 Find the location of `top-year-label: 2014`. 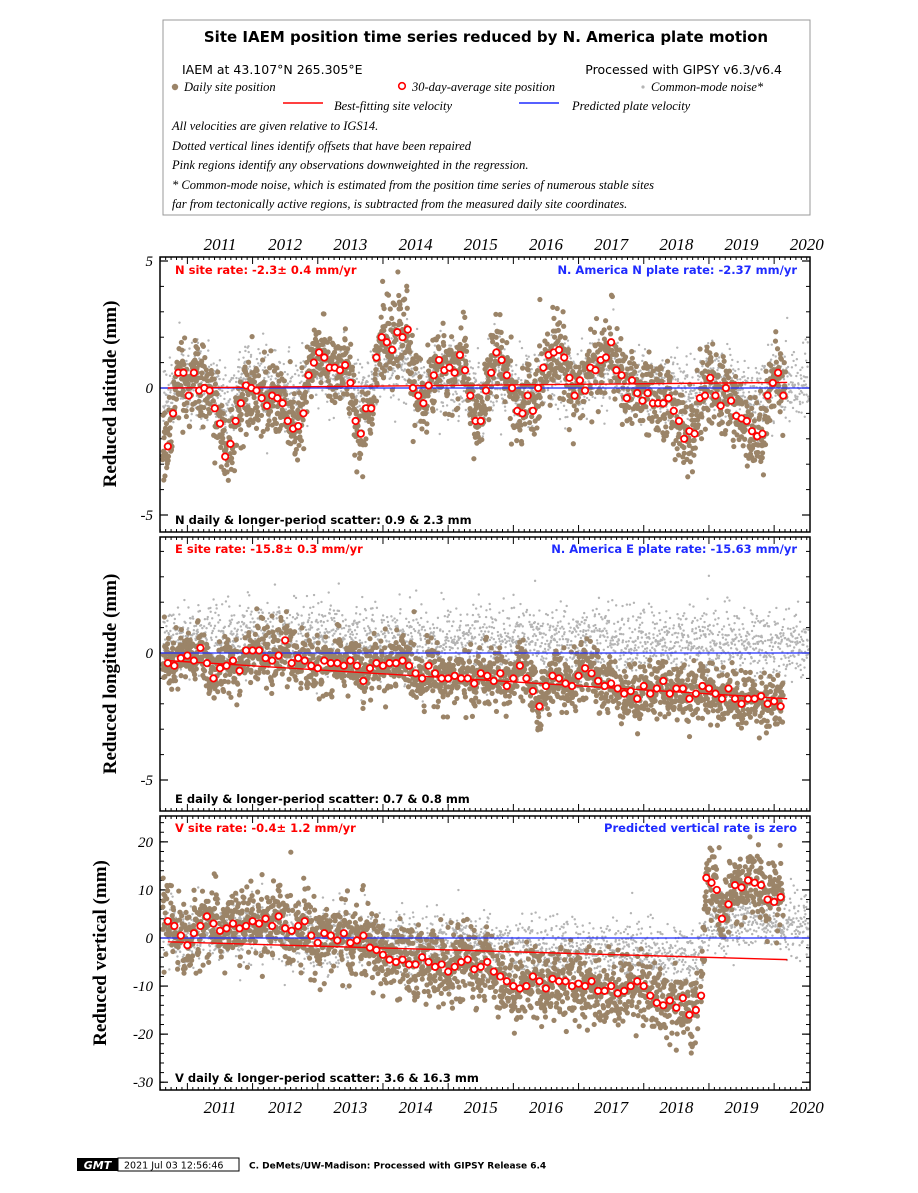

top-year-label: 2014 is located at coordinates (416, 244).